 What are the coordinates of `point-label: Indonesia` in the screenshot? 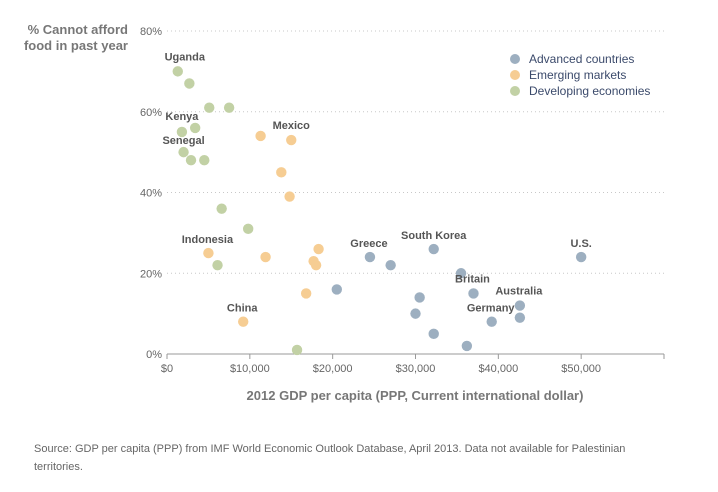 It's located at (208, 240).